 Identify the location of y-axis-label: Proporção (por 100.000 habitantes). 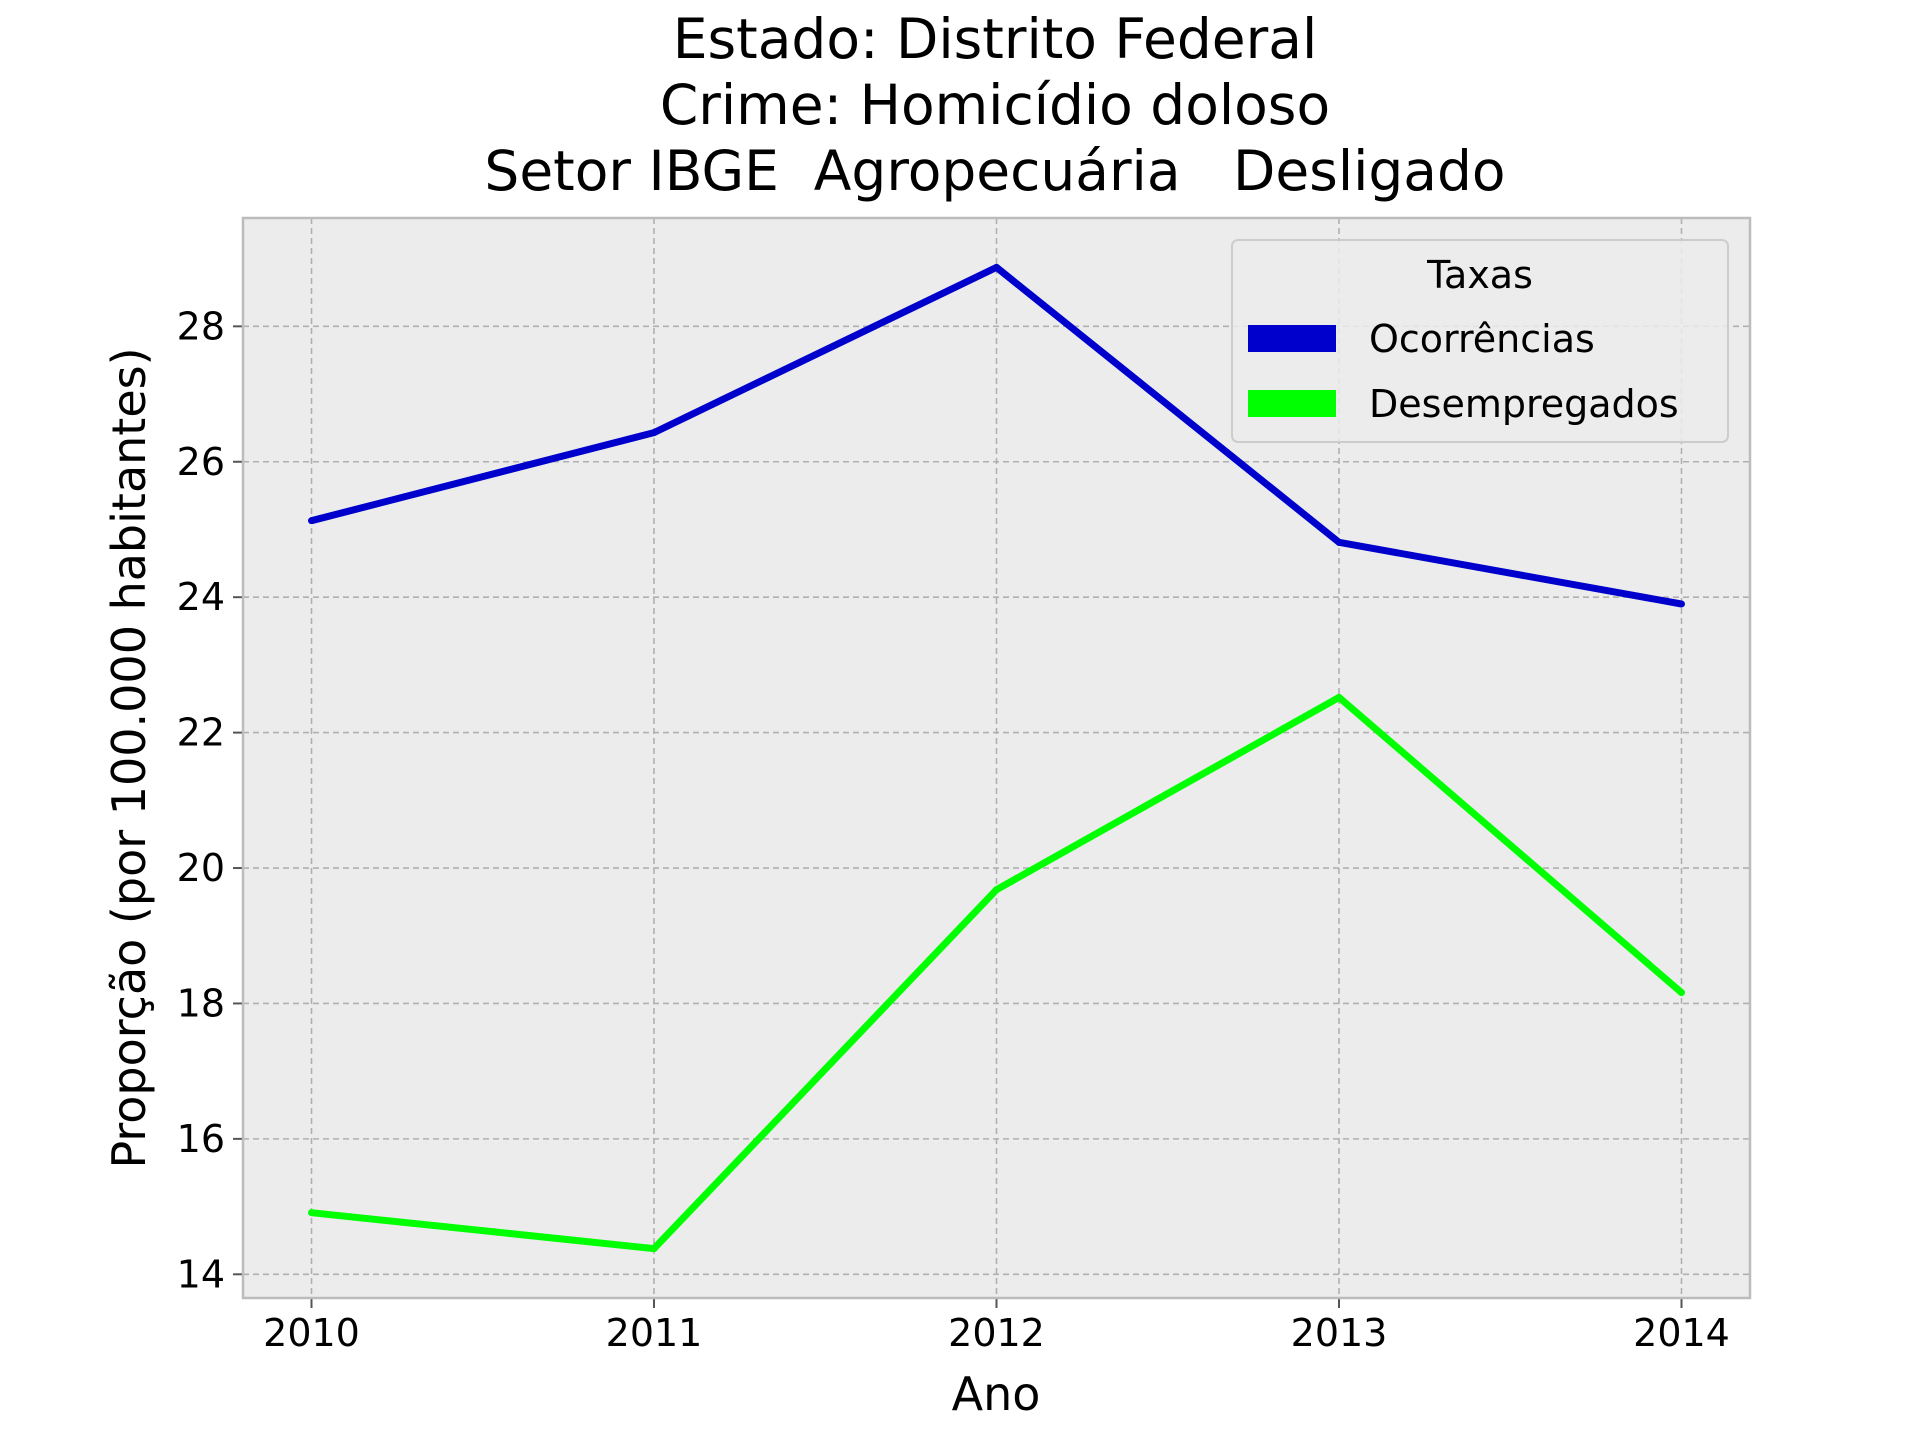
(129, 757).